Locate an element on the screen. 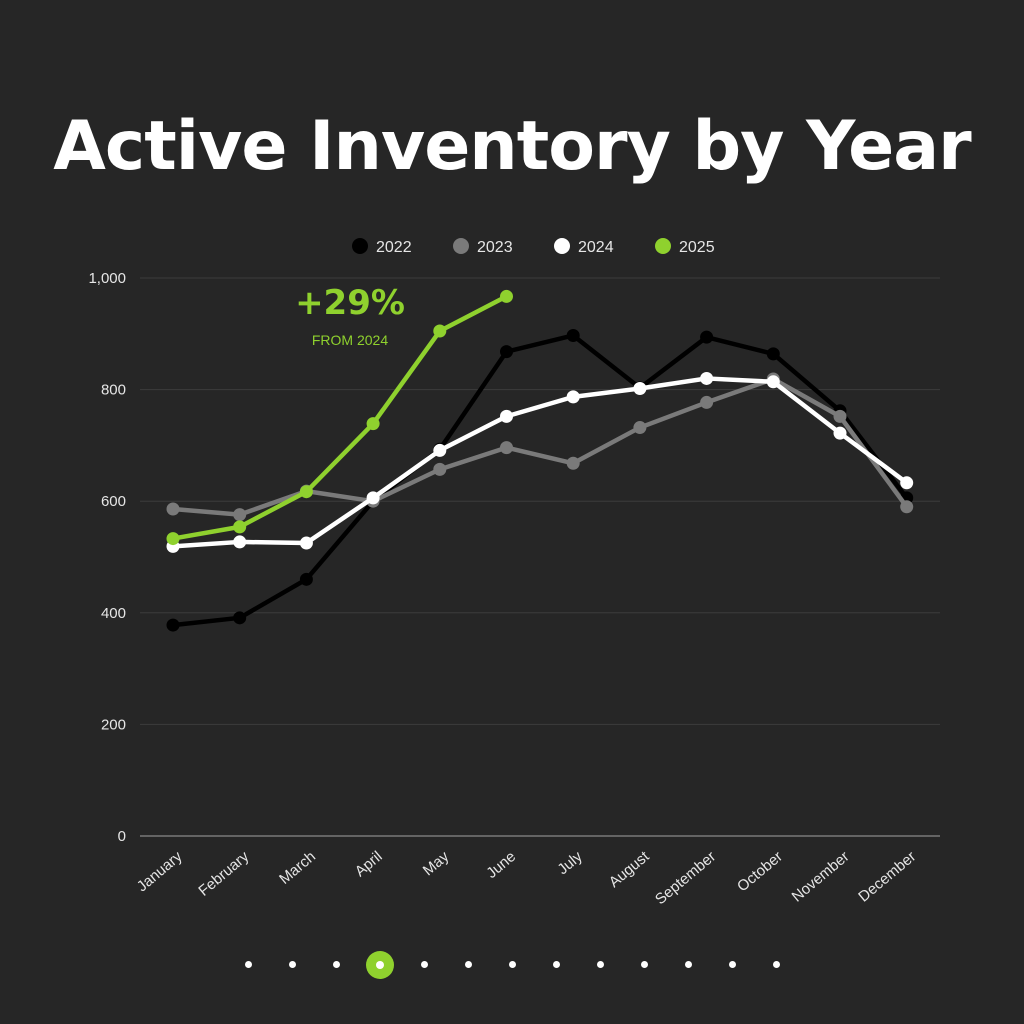  x-tick-label: January is located at coordinates (160, 872).